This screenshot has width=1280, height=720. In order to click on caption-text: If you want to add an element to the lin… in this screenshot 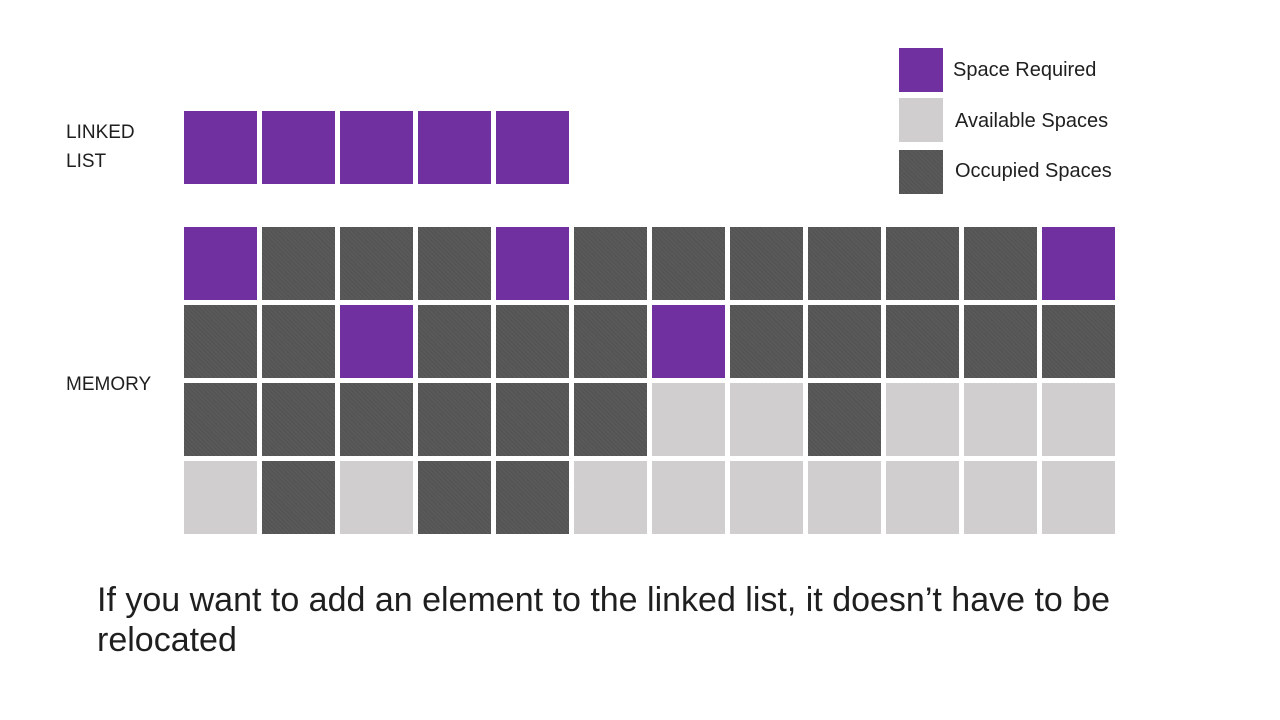, I will do `click(604, 620)`.